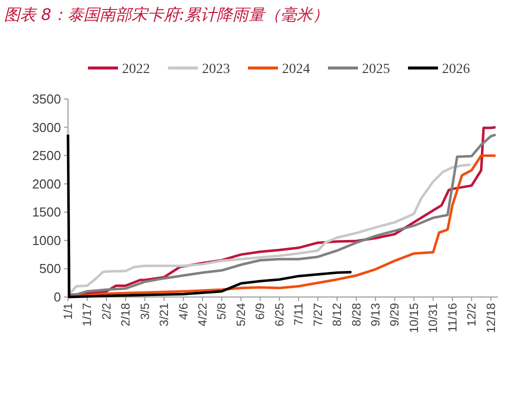 Image resolution: width=528 pixels, height=398 pixels. What do you see at coordinates (87, 314) in the screenshot?
I see `x-tick-label: 1/17` at bounding box center [87, 314].